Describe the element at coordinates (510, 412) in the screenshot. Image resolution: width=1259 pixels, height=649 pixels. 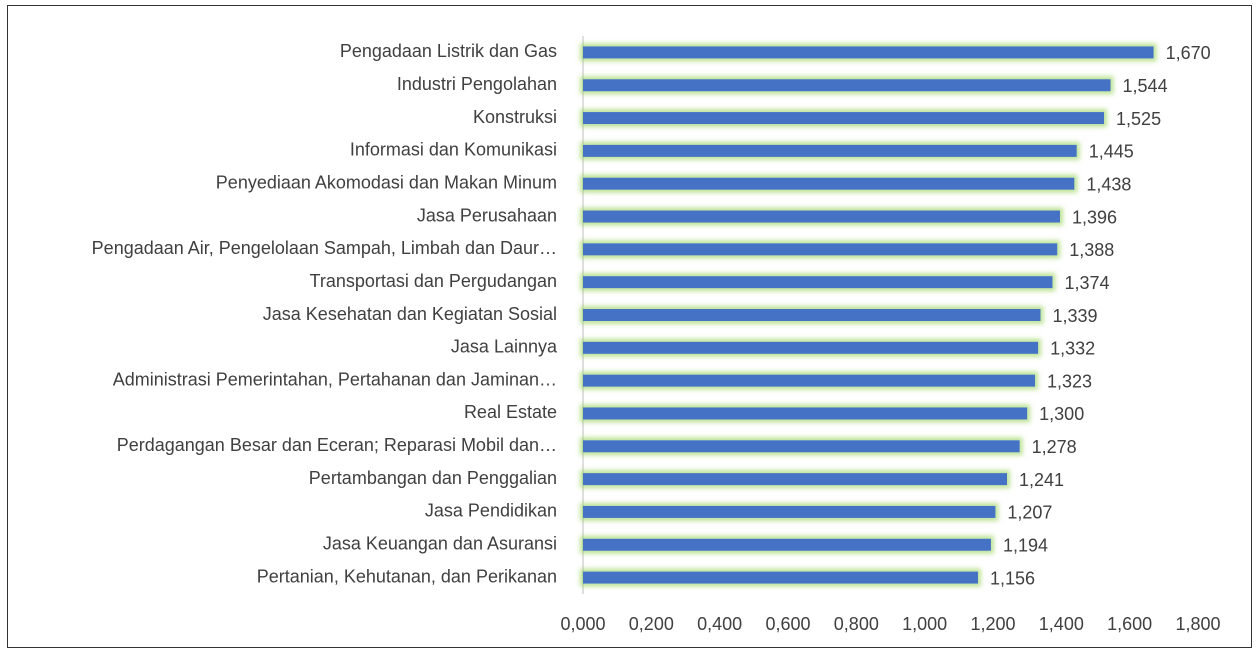
I see `y-tick-label: Real Estate` at that location.